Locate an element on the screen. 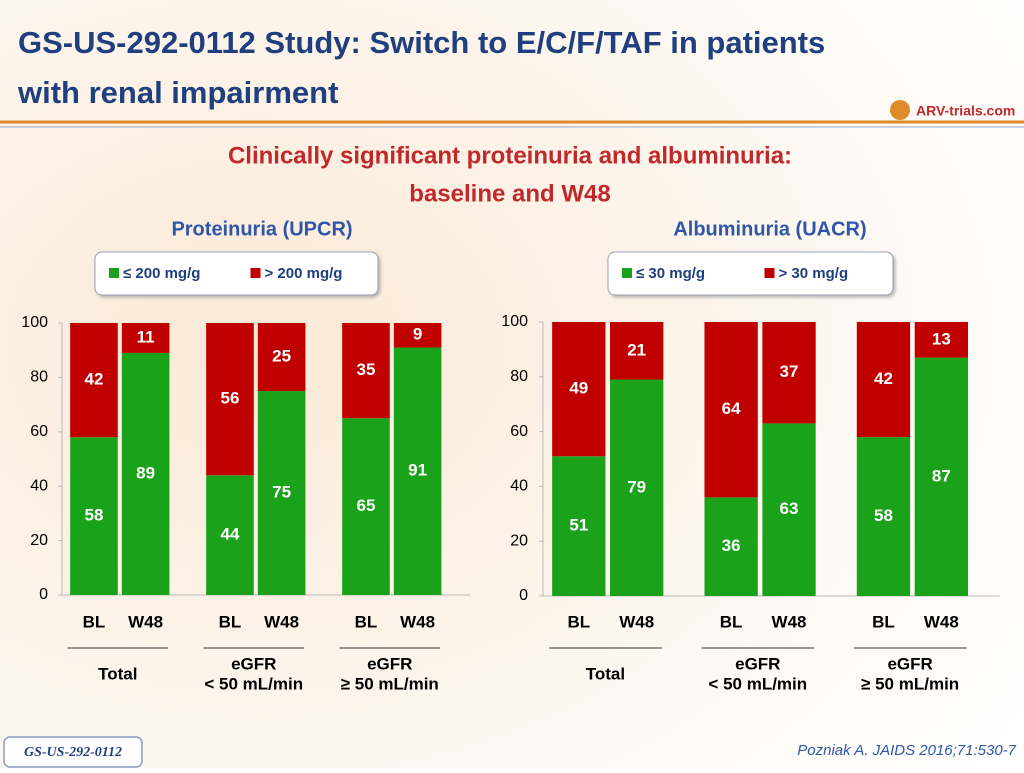 The width and height of the screenshot is (1024, 773). legend-label: ≤ 200 mg/g is located at coordinates (161, 273).